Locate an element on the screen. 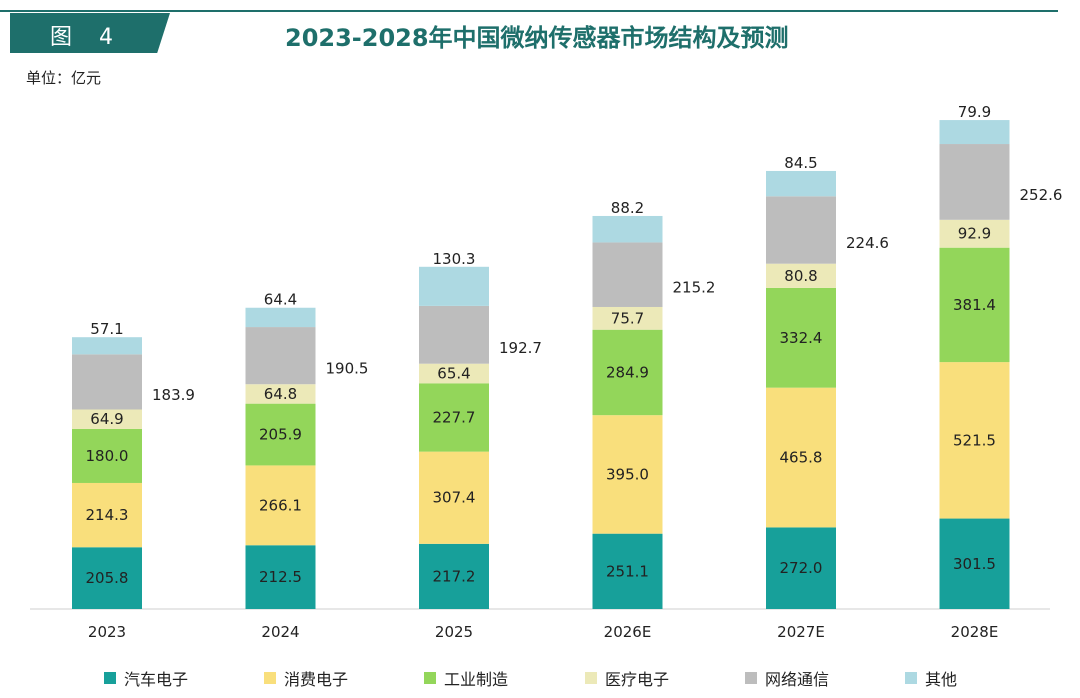 This screenshot has width=1080, height=698. bar-segment-3-2025 is located at coordinates (454, 417).